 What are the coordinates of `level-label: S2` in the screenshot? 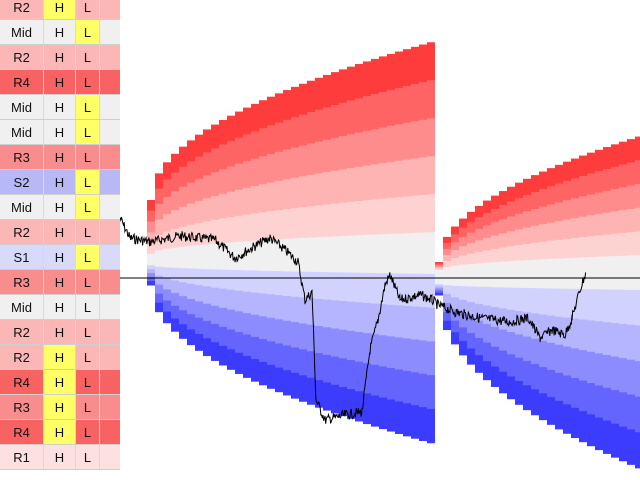 It's located at (22, 182).